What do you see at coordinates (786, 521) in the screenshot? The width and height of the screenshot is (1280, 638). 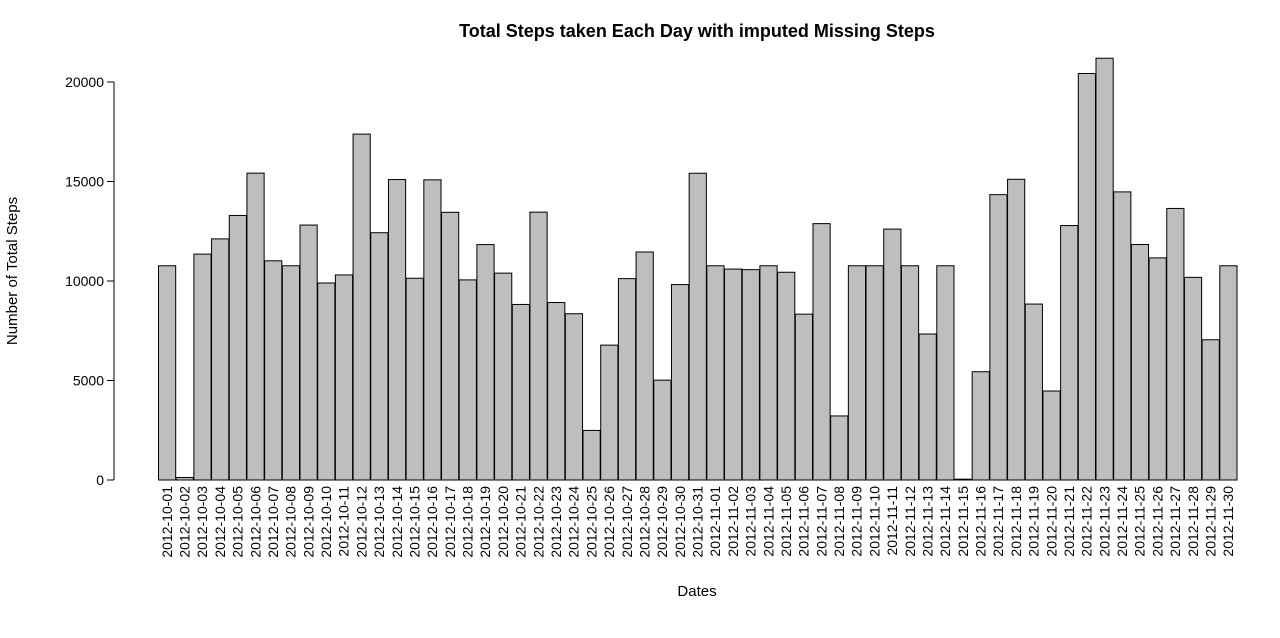 I see `x-tick-label: 2012-11-05` at bounding box center [786, 521].